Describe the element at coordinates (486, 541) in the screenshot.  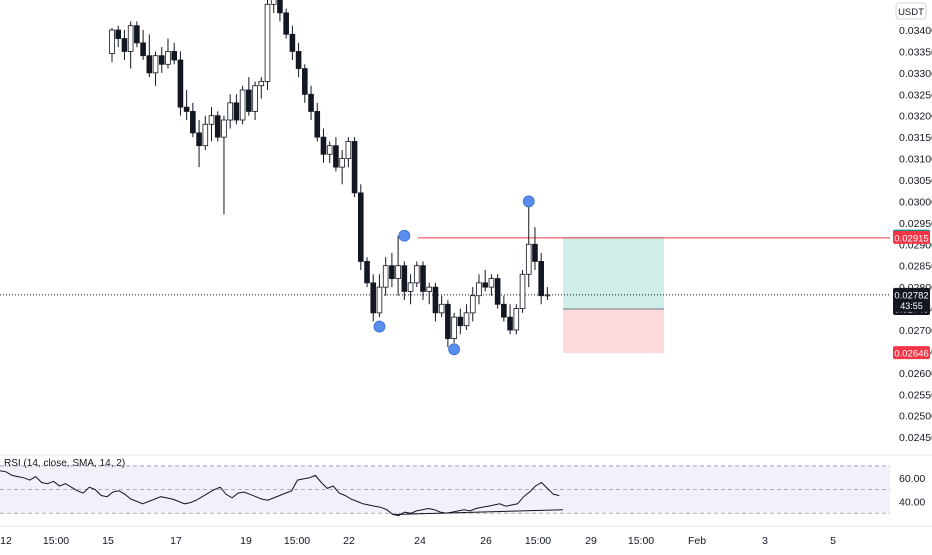
I see `time-tick: 26` at that location.